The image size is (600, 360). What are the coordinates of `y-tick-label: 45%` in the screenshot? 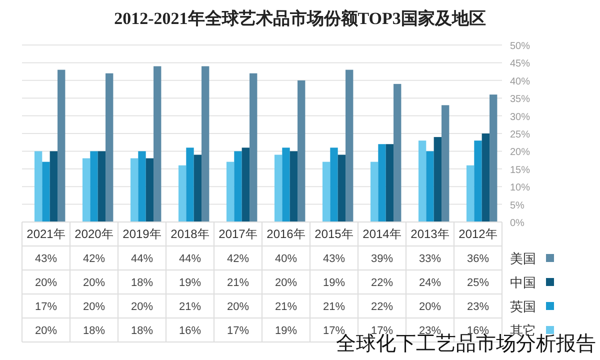 It's located at (520, 64).